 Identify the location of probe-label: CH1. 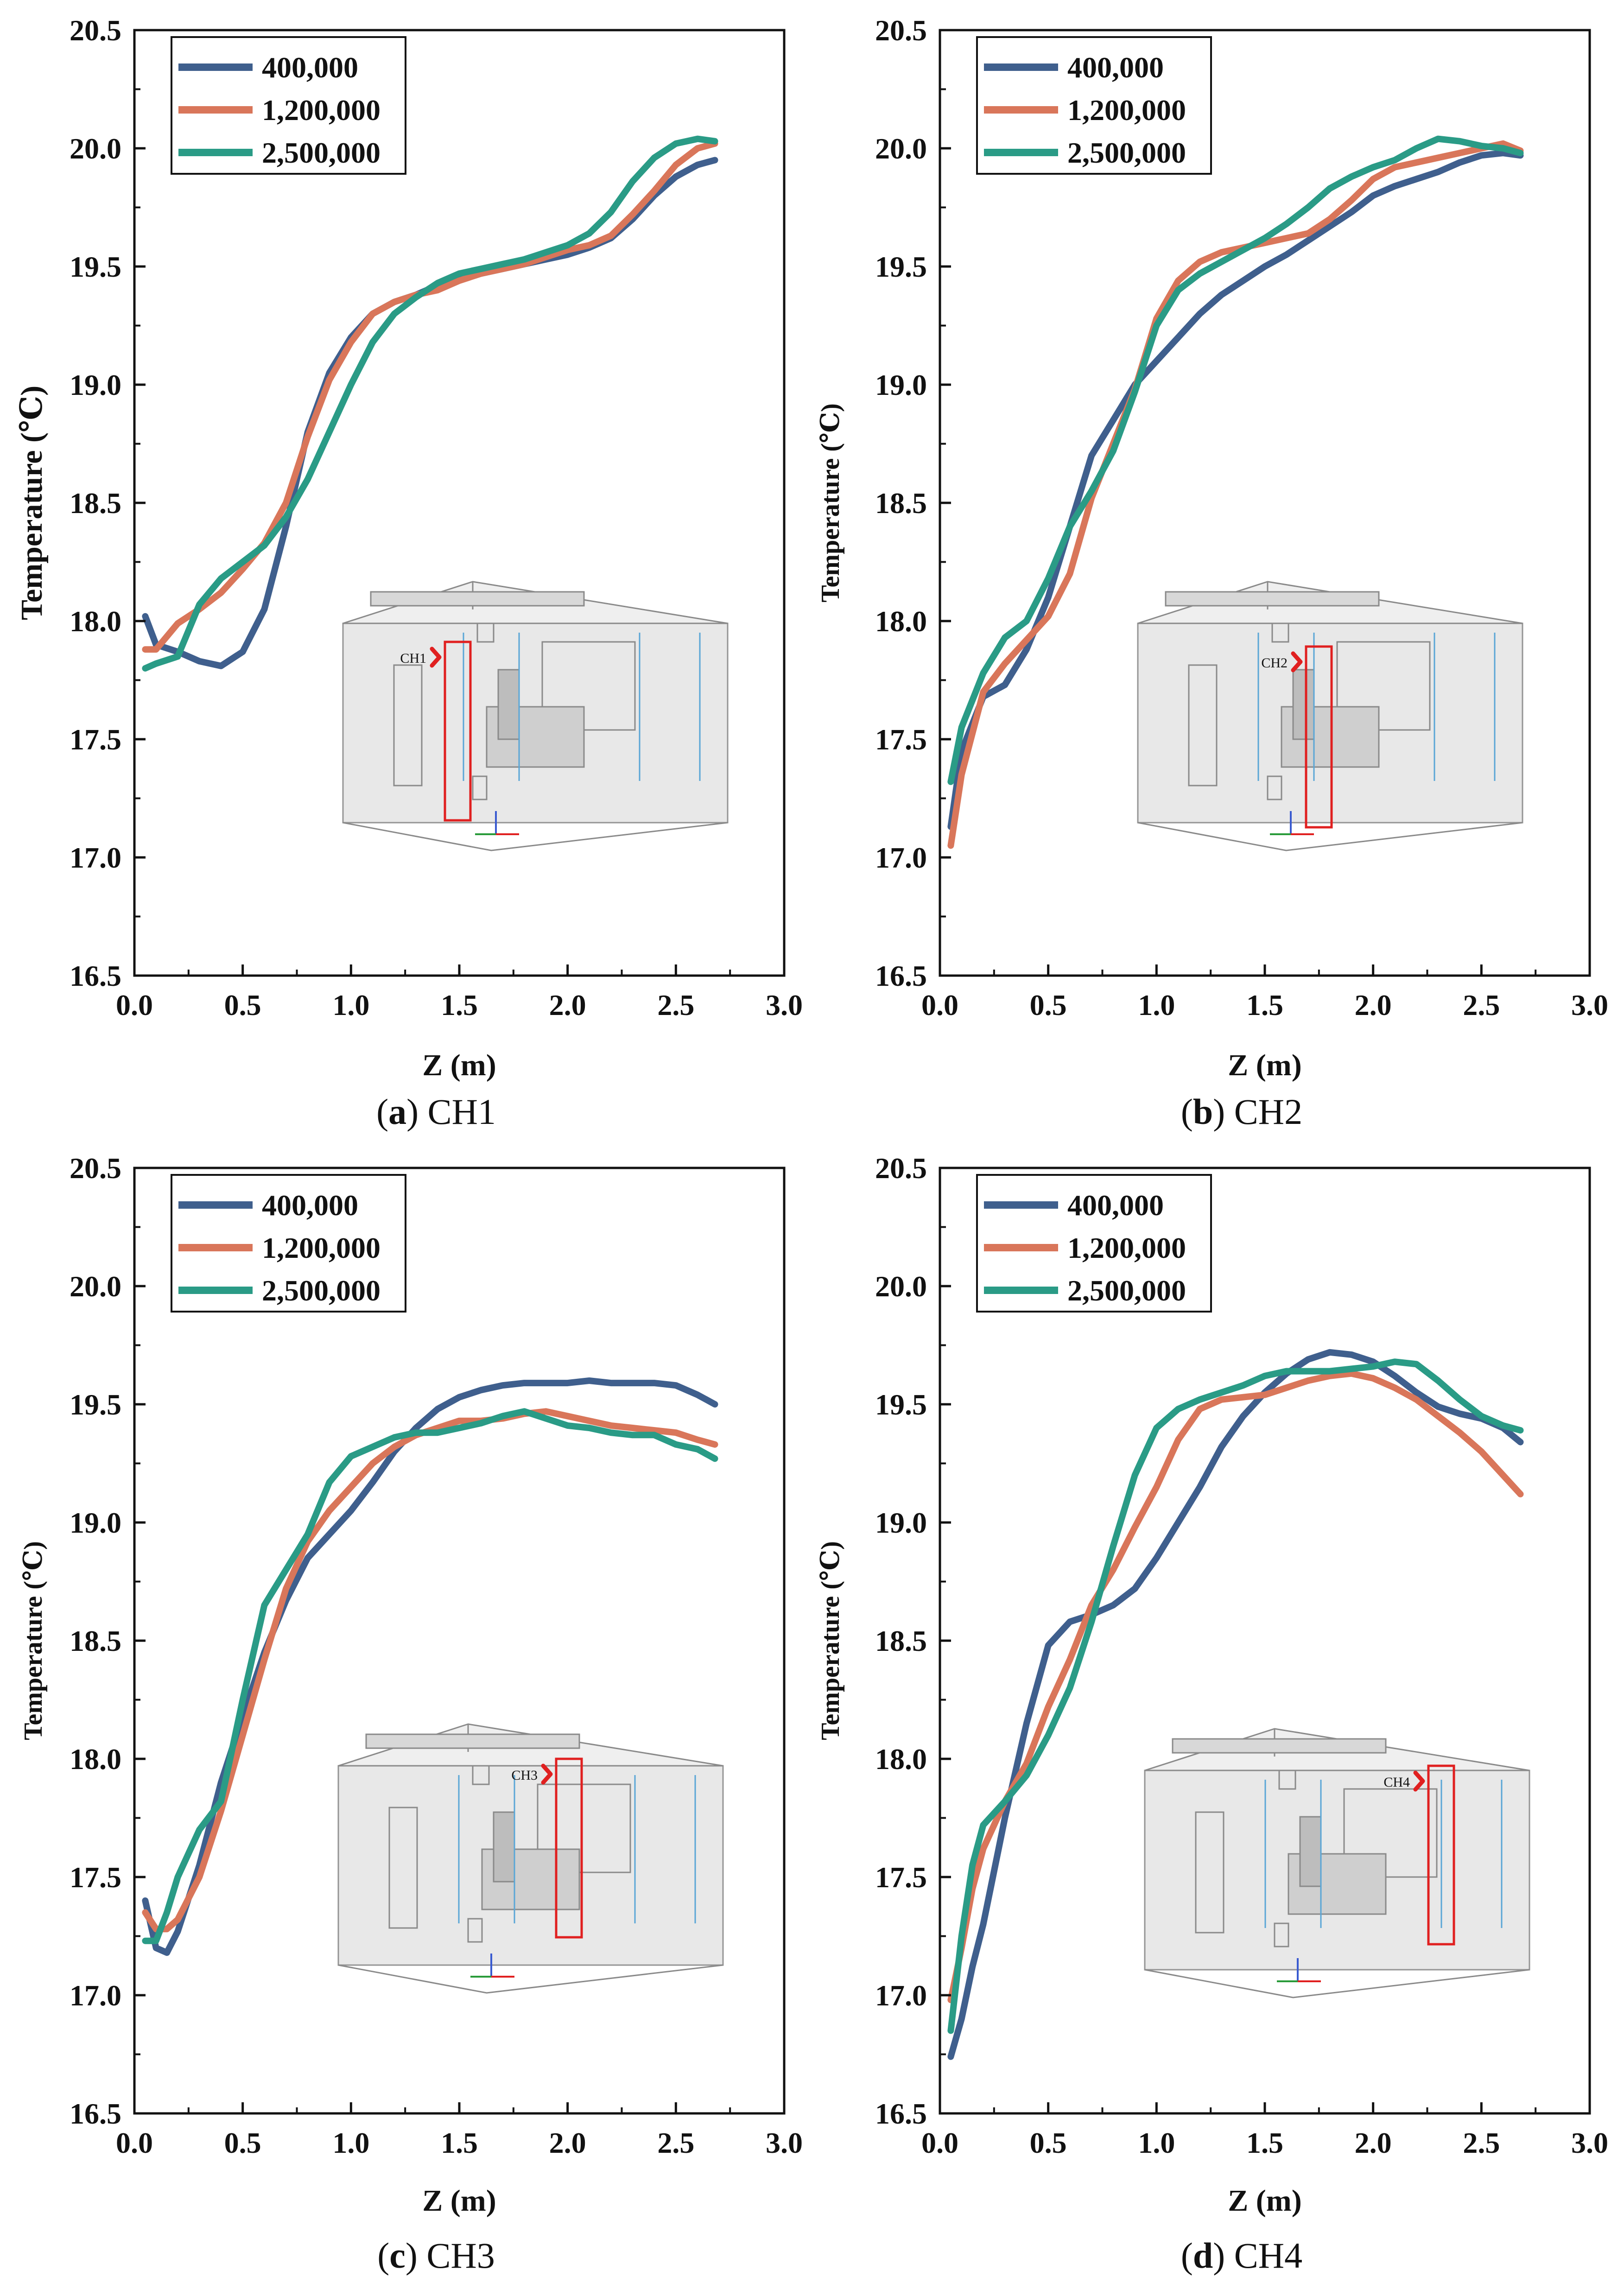
(413, 658).